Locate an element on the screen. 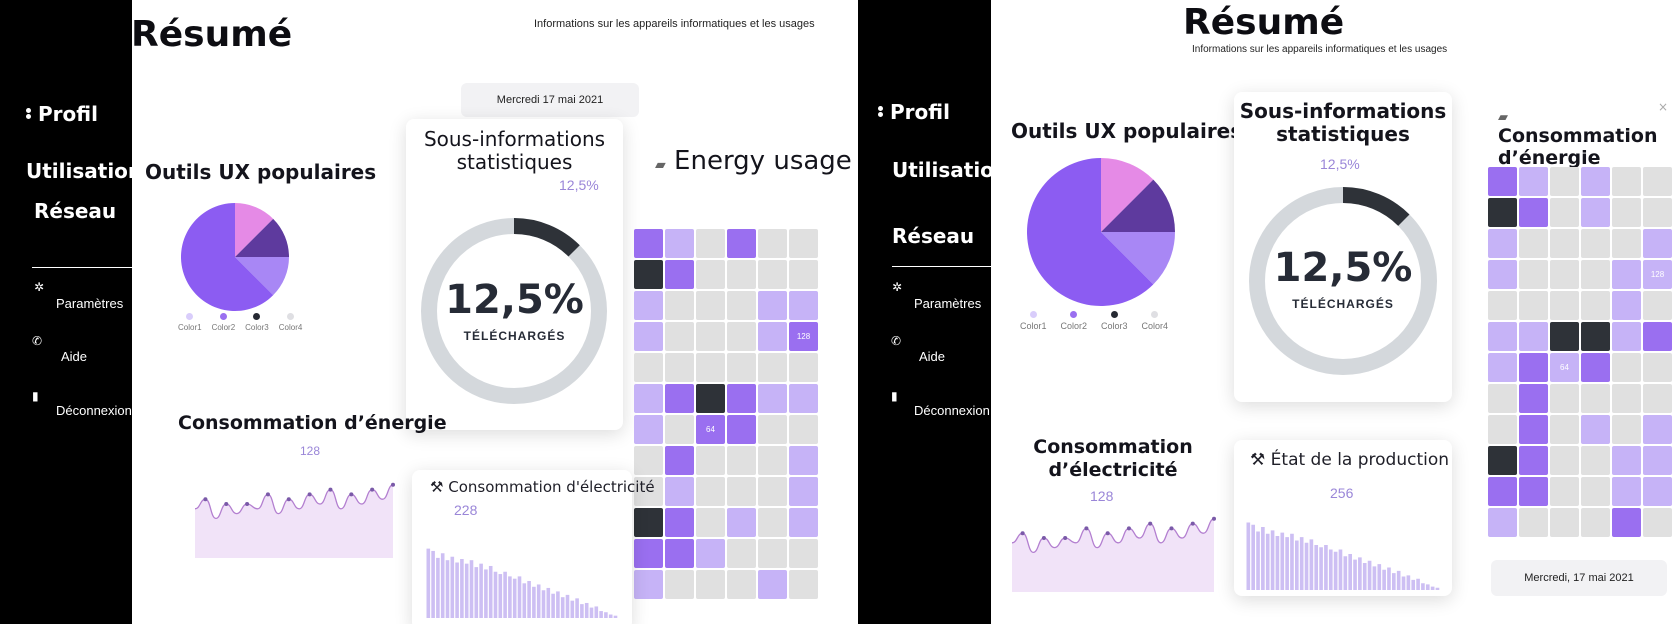  production-card: ⚒ État de la production 256 is located at coordinates (1343, 518).